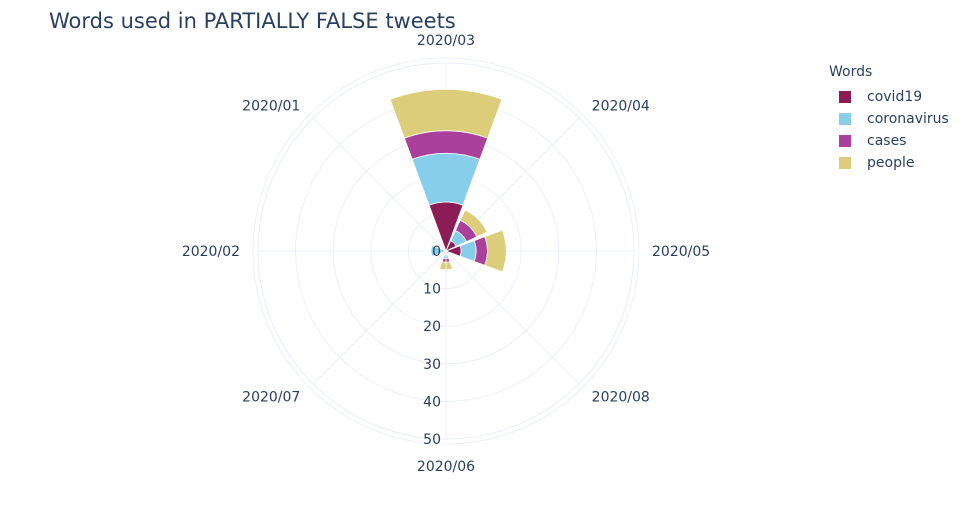 This screenshot has height=525, width=971. I want to click on radial-tick-label: 0, so click(436, 252).